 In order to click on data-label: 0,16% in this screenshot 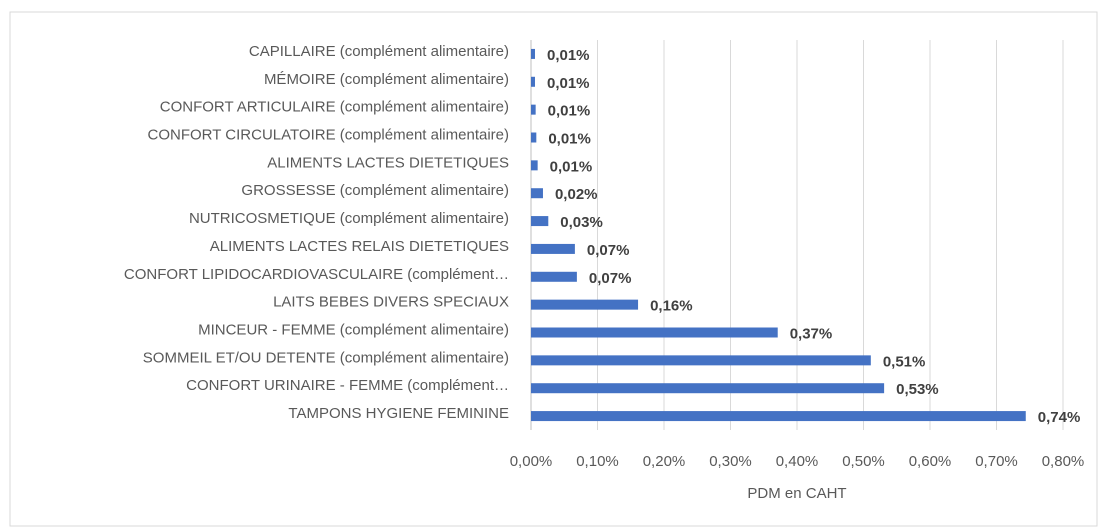, I will do `click(671, 306)`.